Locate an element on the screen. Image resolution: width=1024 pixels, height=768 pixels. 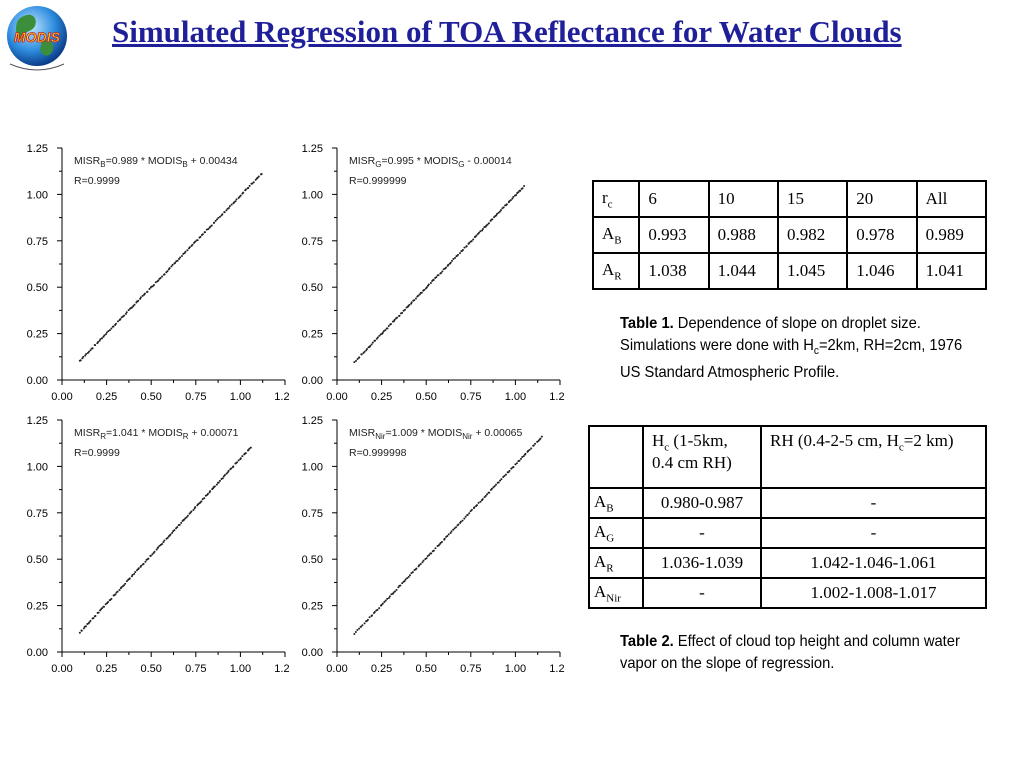
table-row-label: AR is located at coordinates (616, 563).